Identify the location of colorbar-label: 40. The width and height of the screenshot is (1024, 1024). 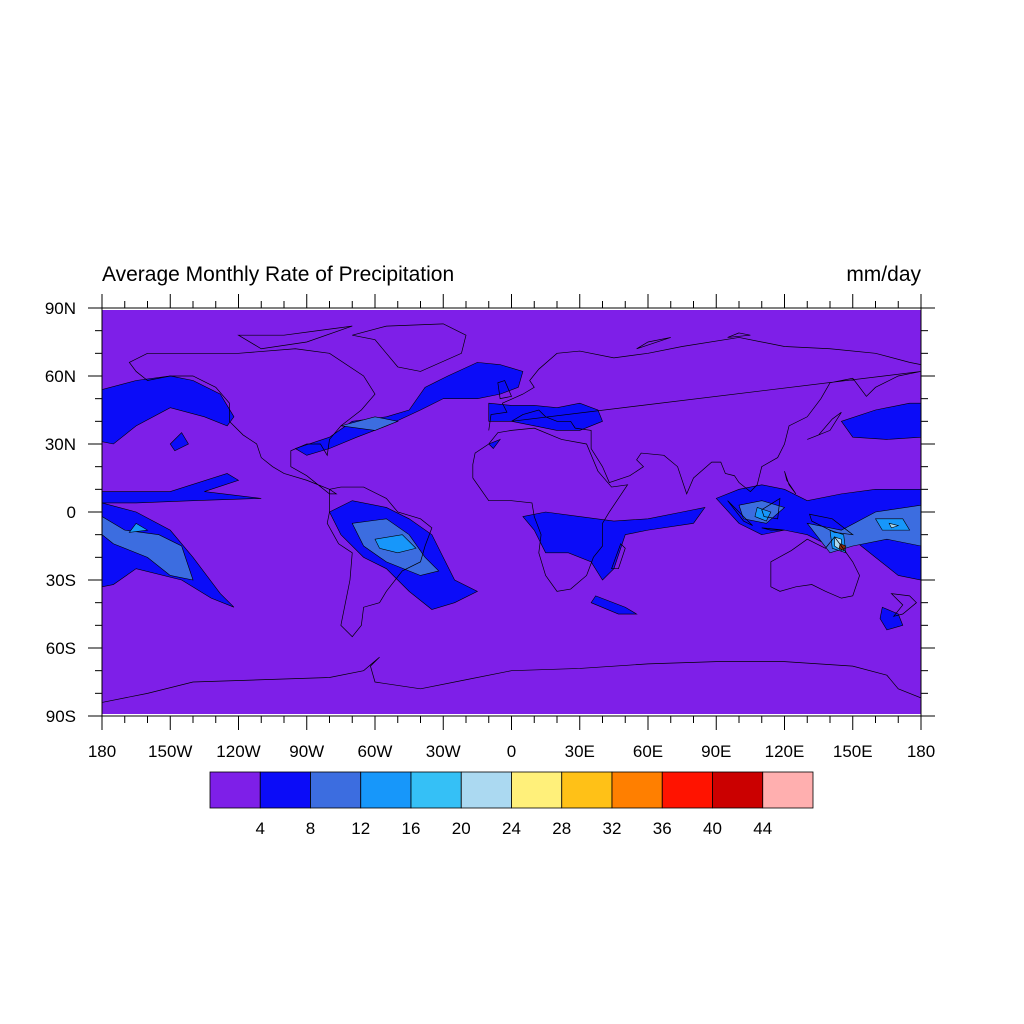
(712, 828).